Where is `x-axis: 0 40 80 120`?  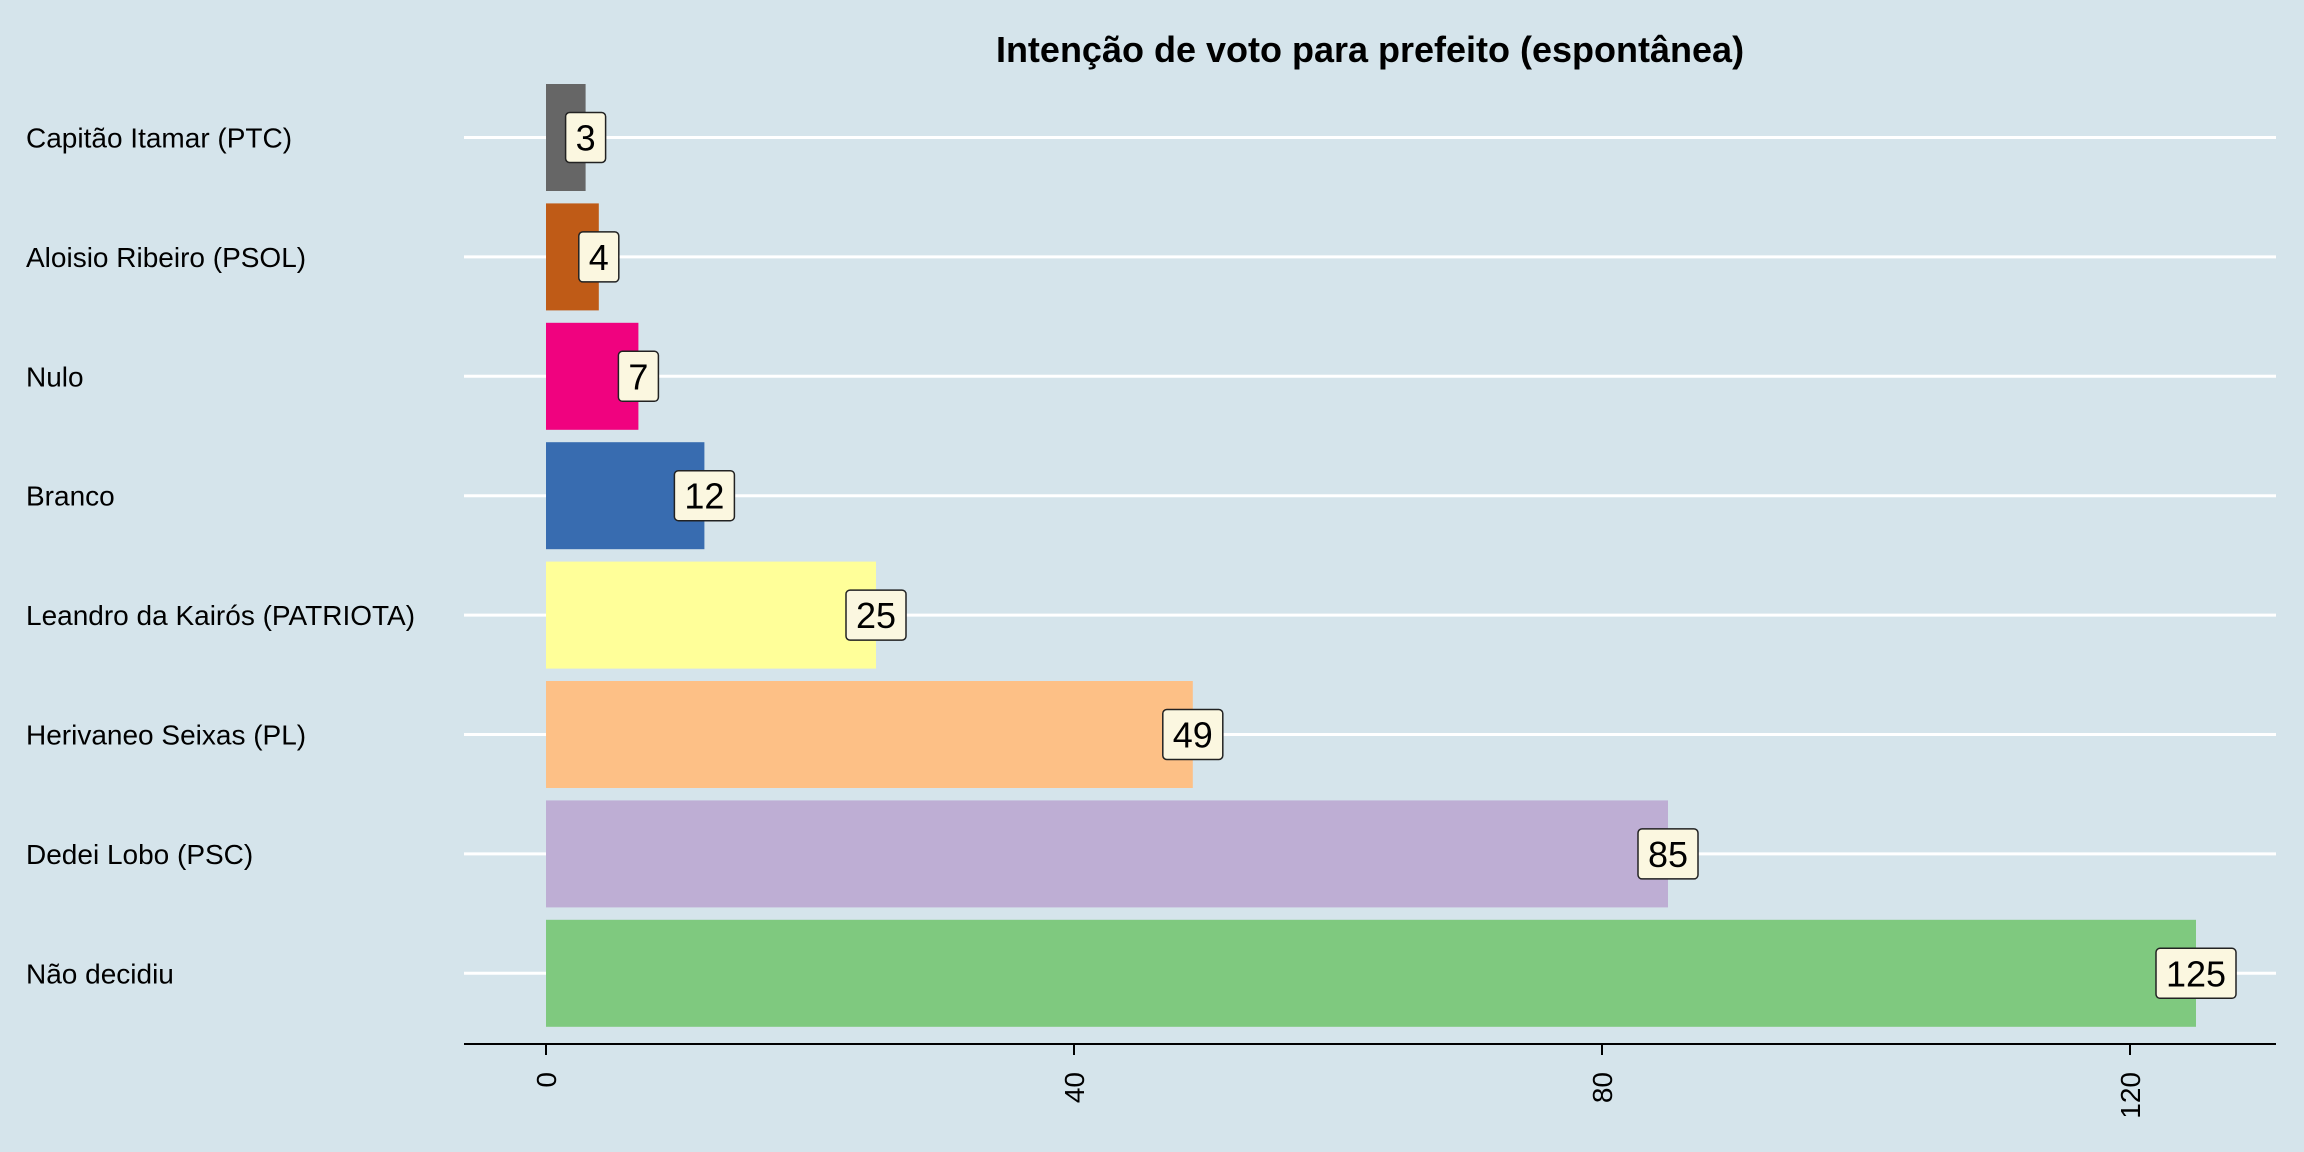
x-axis: 0 40 80 120 is located at coordinates (1370, 1081).